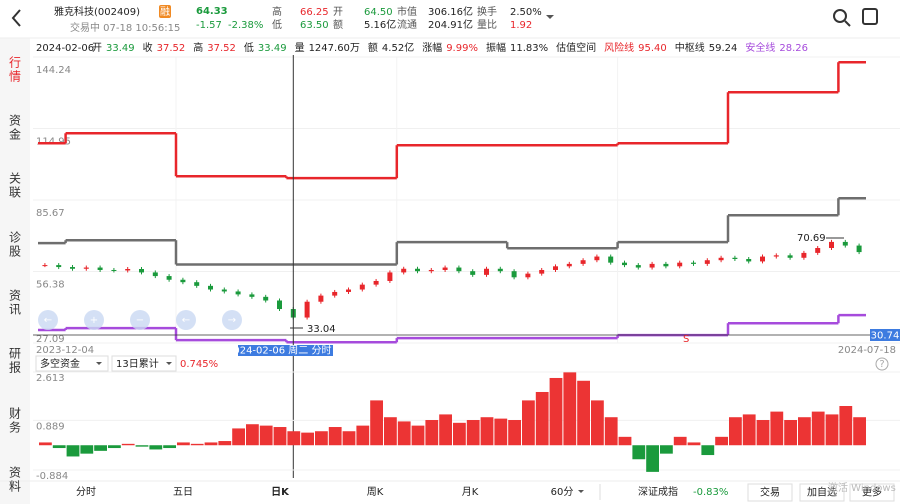 Image resolution: width=900 pixels, height=504 pixels. I want to click on y-tick-label: 0.889, so click(50, 426).